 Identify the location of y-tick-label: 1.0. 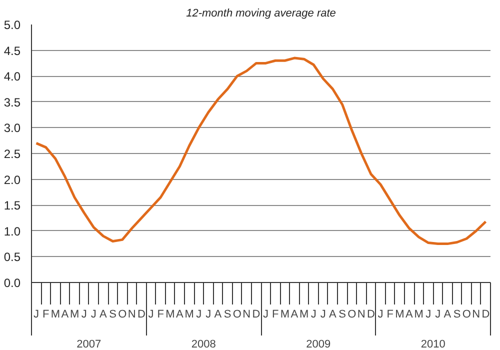
(12, 231).